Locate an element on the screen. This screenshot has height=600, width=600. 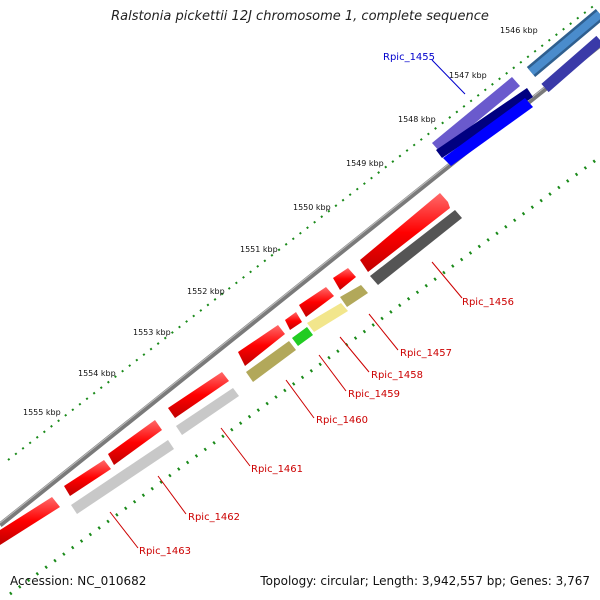
ruler-label: 1550 kbp is located at coordinates (312, 207).